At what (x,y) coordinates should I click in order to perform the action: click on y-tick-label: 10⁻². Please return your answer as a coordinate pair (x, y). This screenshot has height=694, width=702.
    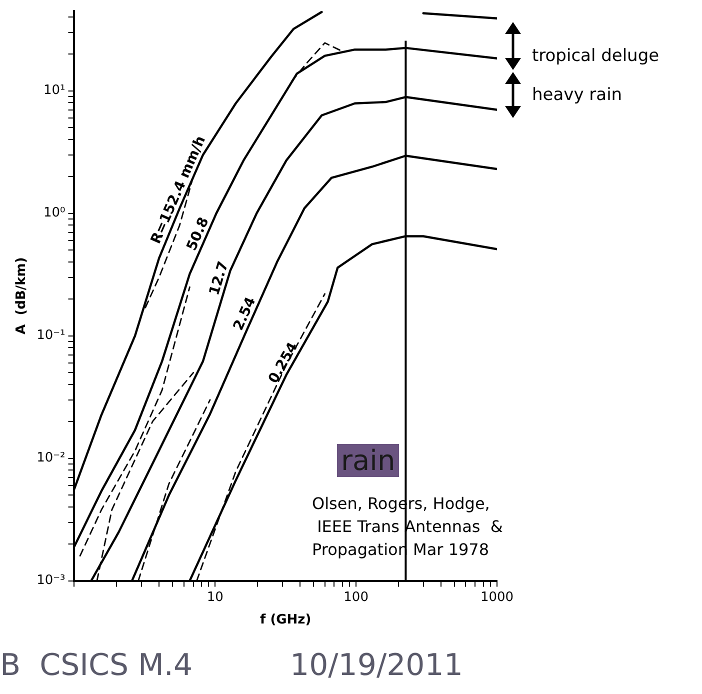
    Looking at the image, I should click on (51, 458).